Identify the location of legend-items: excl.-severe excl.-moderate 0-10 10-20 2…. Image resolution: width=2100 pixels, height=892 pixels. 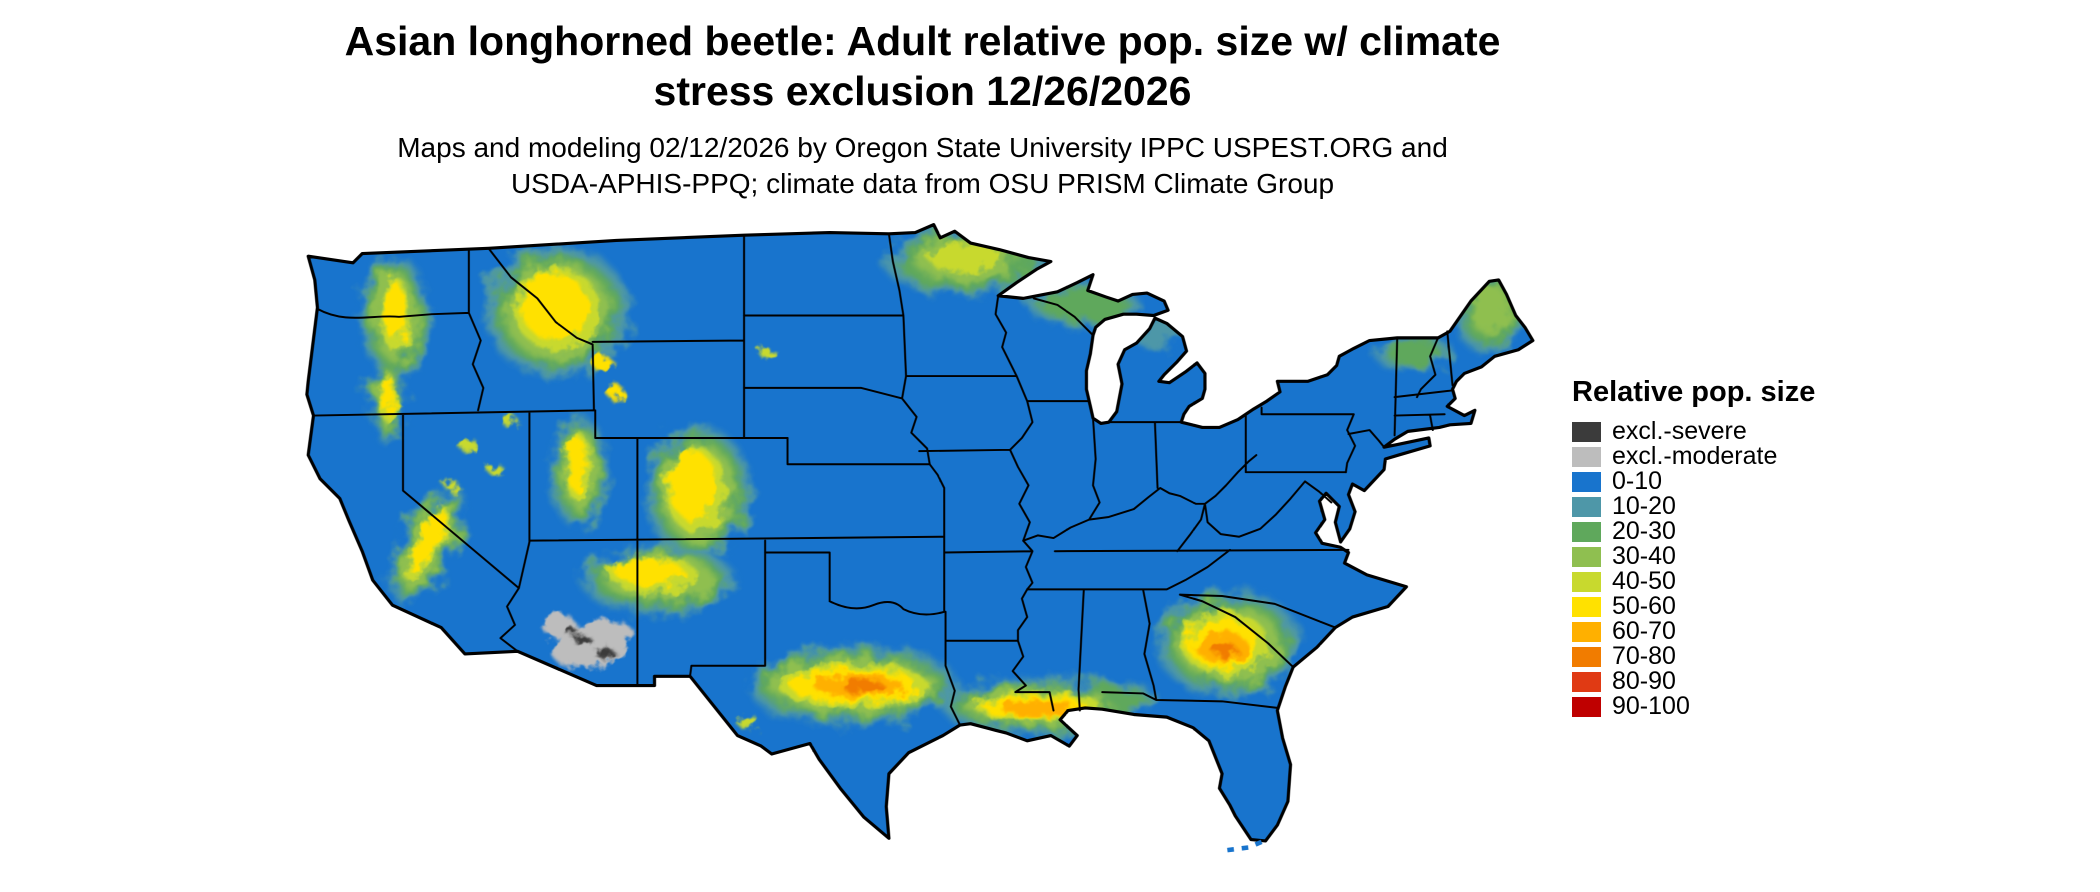
(1722, 568).